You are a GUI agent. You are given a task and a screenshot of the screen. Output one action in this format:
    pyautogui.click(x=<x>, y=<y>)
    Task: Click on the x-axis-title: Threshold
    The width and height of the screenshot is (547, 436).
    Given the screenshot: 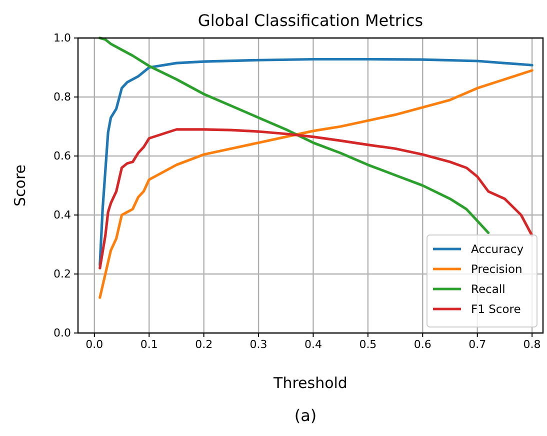 What is the action you would take?
    pyautogui.click(x=310, y=383)
    